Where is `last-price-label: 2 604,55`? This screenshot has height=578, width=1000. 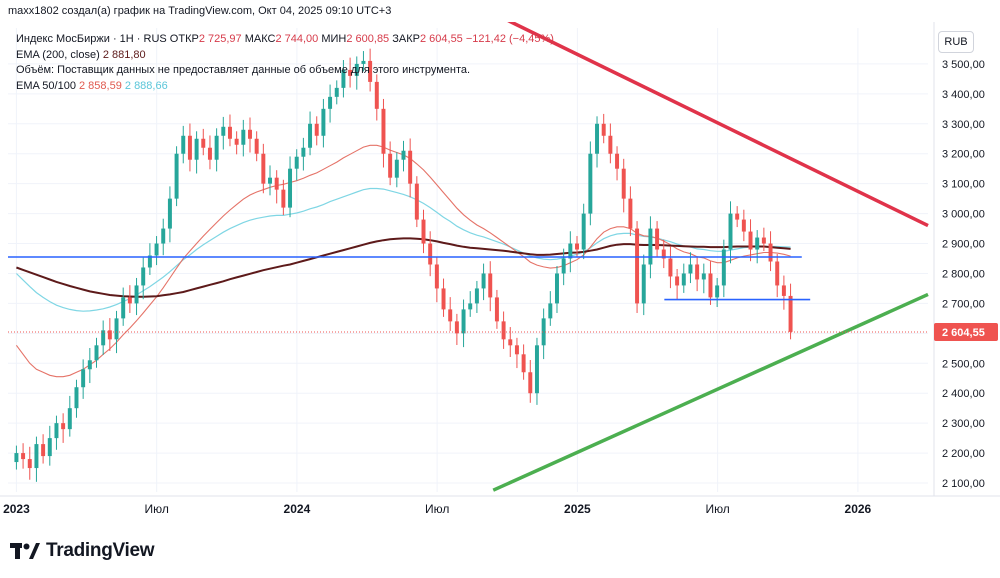 last-price-label: 2 604,55 is located at coordinates (963, 333).